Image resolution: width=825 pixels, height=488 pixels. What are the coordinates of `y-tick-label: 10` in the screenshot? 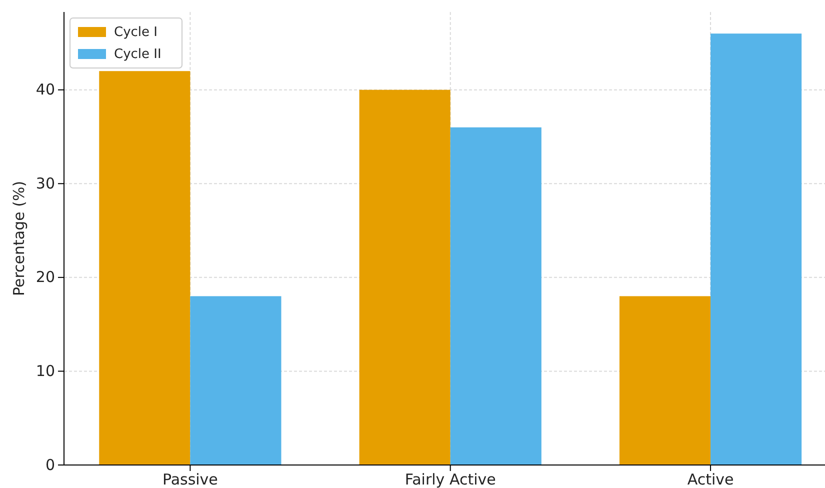 It's located at (45, 371).